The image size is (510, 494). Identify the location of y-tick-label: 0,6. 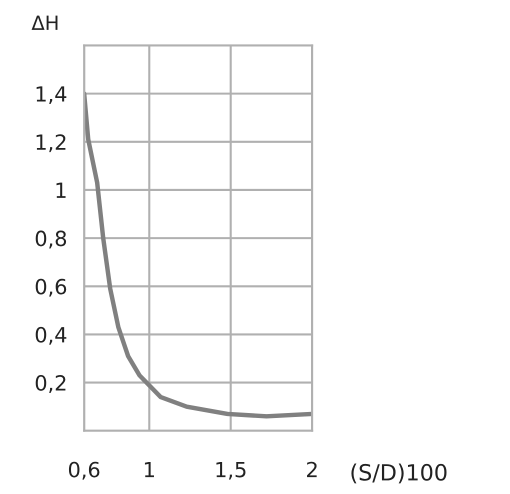
(51, 287).